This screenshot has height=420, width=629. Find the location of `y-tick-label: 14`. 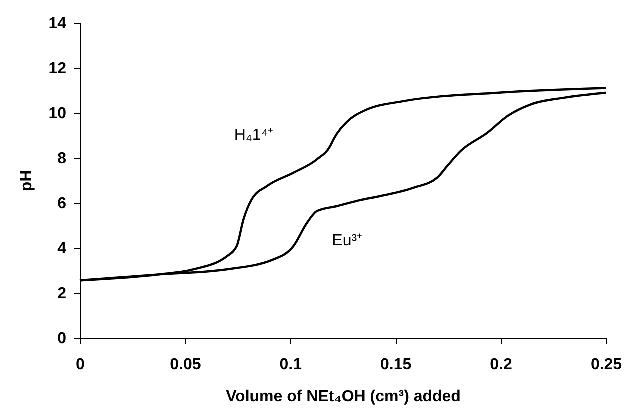

y-tick-label: 14 is located at coordinates (57, 24).